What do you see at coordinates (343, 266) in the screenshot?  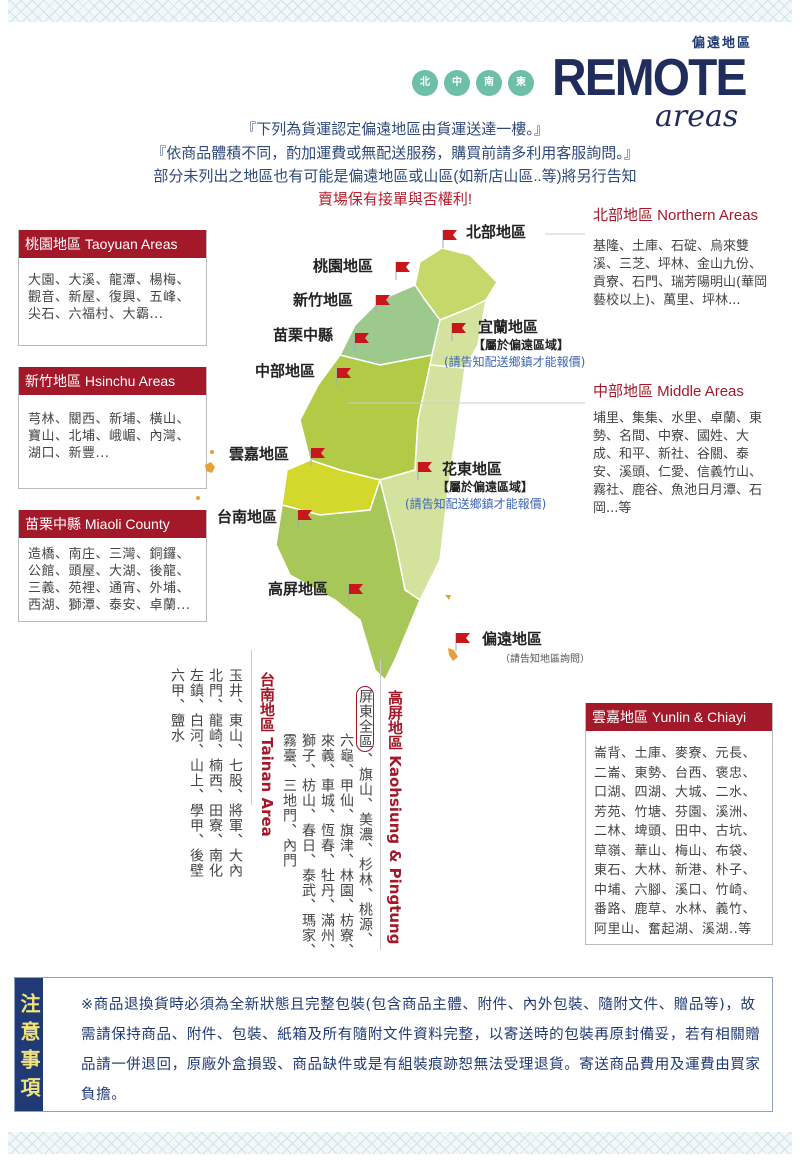 I see `map-label-taoyuan: 桃園地區` at bounding box center [343, 266].